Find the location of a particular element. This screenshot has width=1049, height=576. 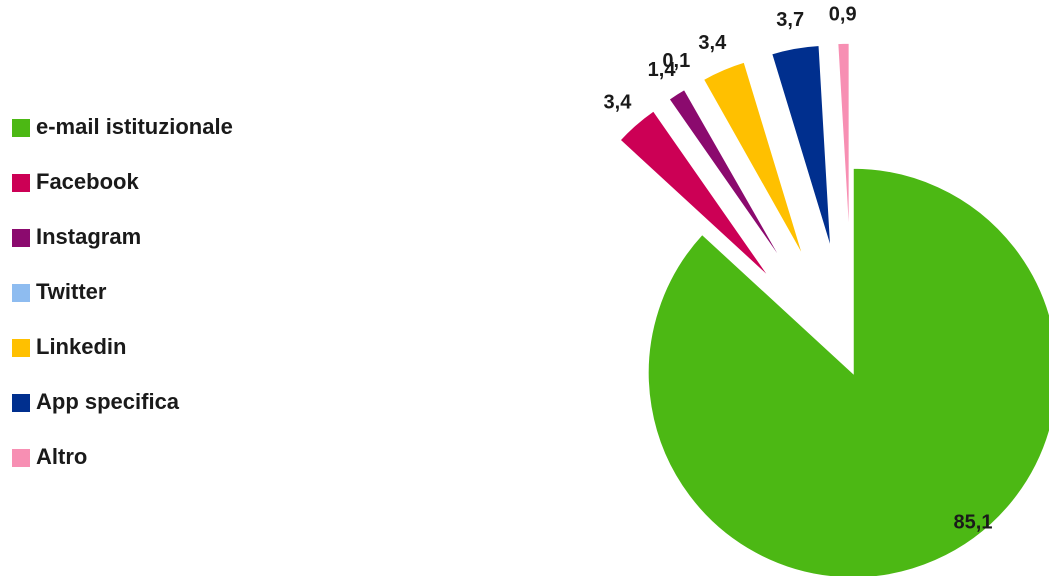

data-label: 0,1 is located at coordinates (676, 61).